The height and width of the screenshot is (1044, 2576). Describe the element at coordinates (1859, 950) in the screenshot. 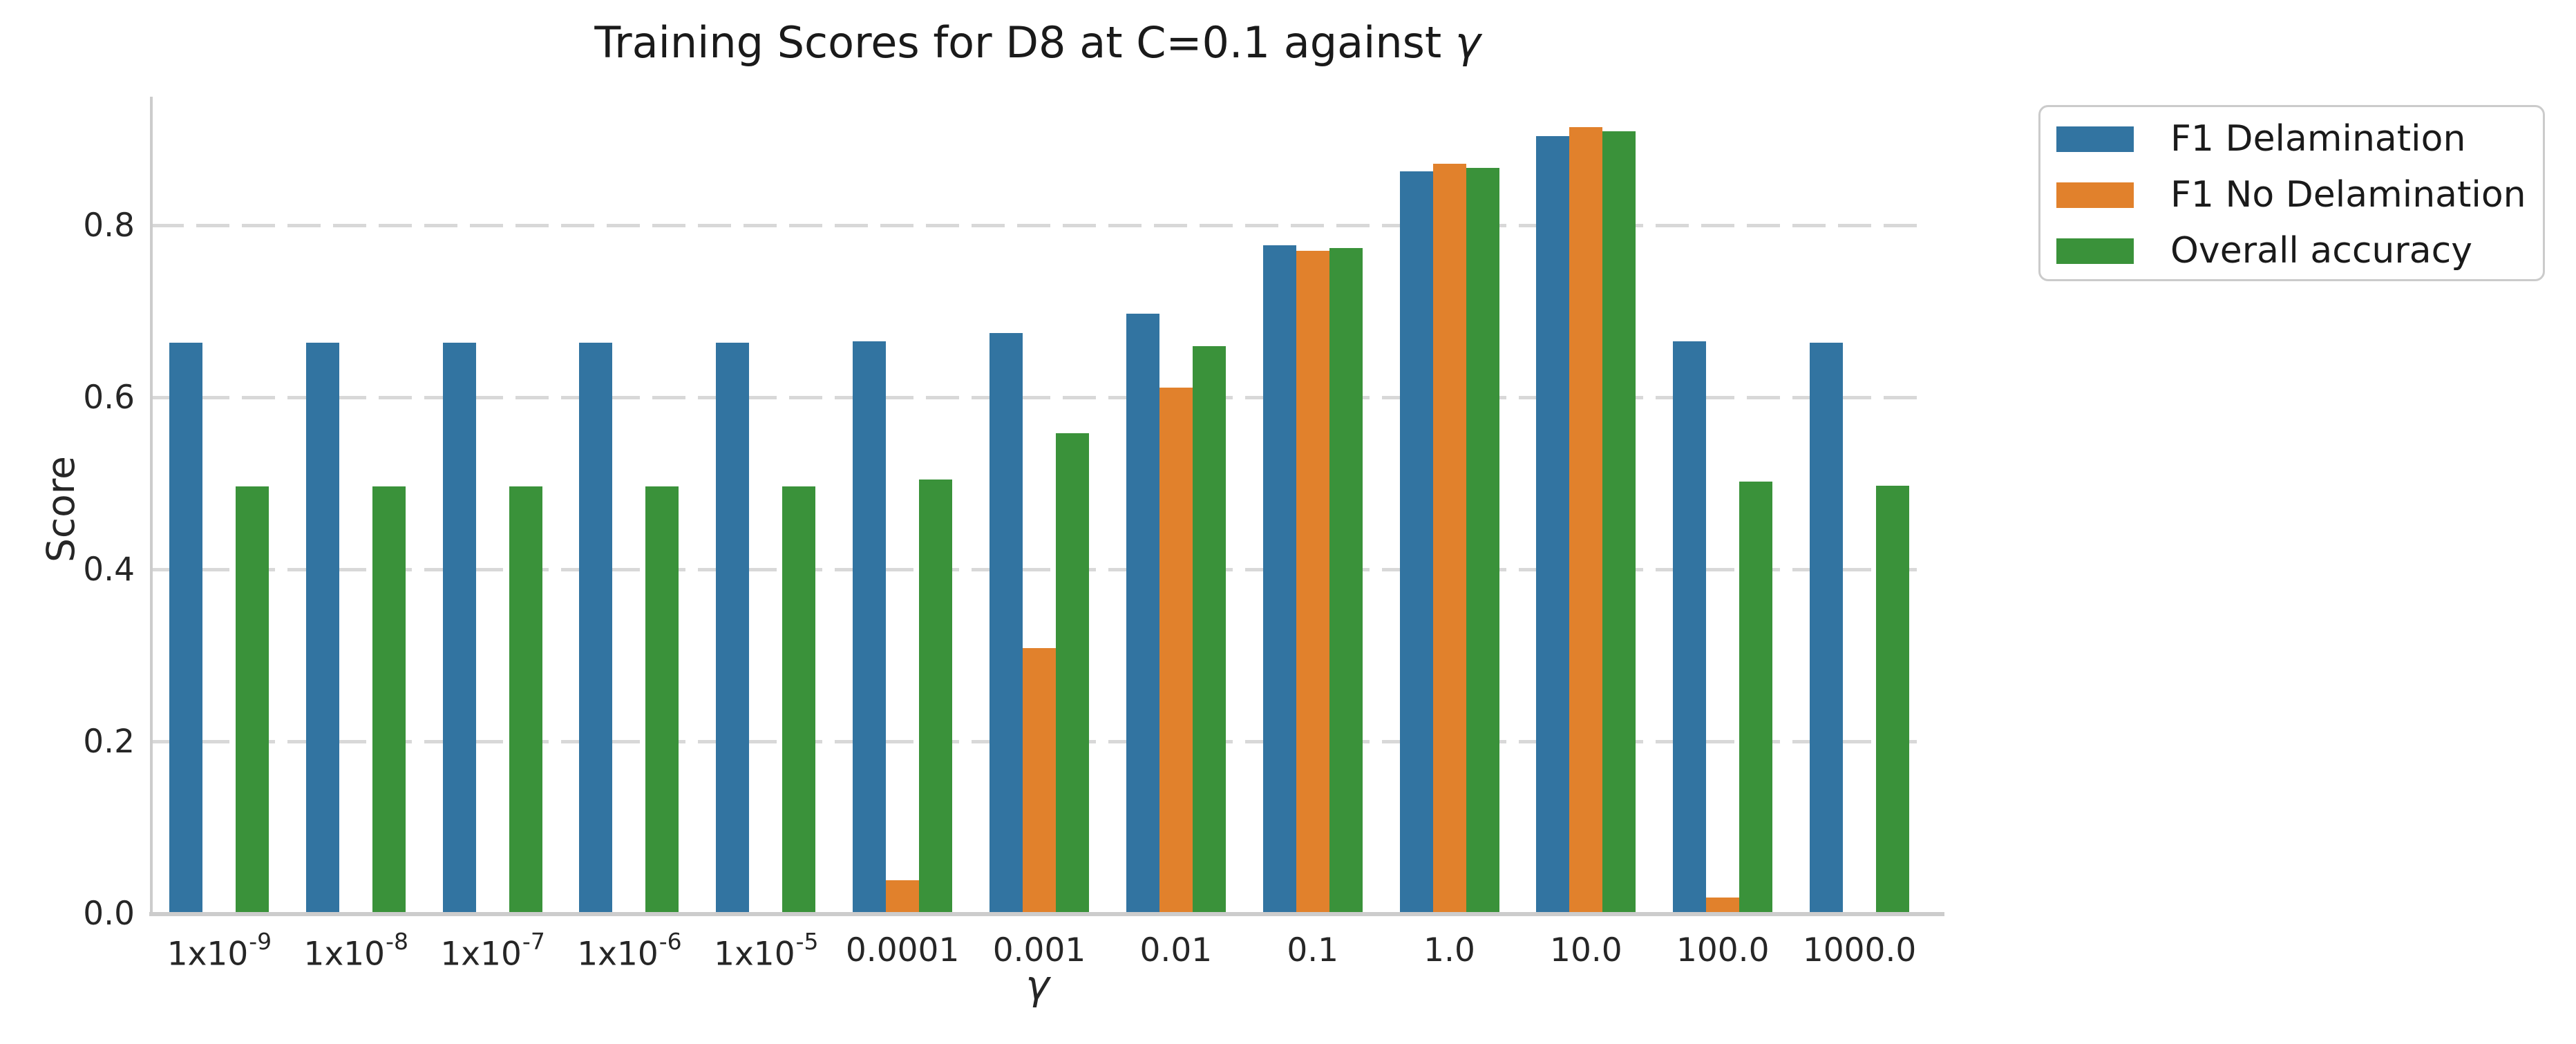

I see `x-tick-label-1000-0: 1000.0` at that location.